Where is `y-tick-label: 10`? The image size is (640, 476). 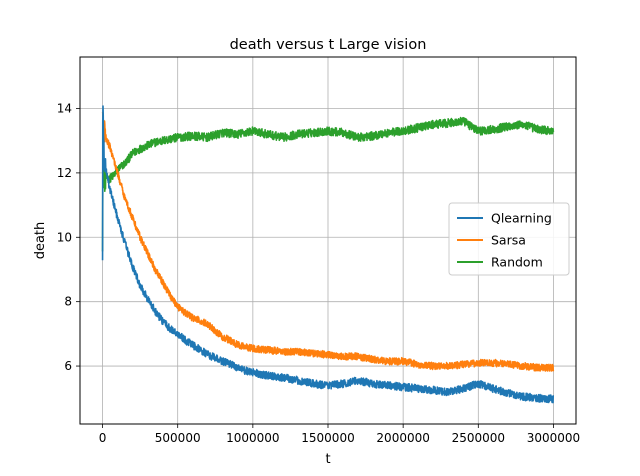 y-tick-label: 10 is located at coordinates (64, 237).